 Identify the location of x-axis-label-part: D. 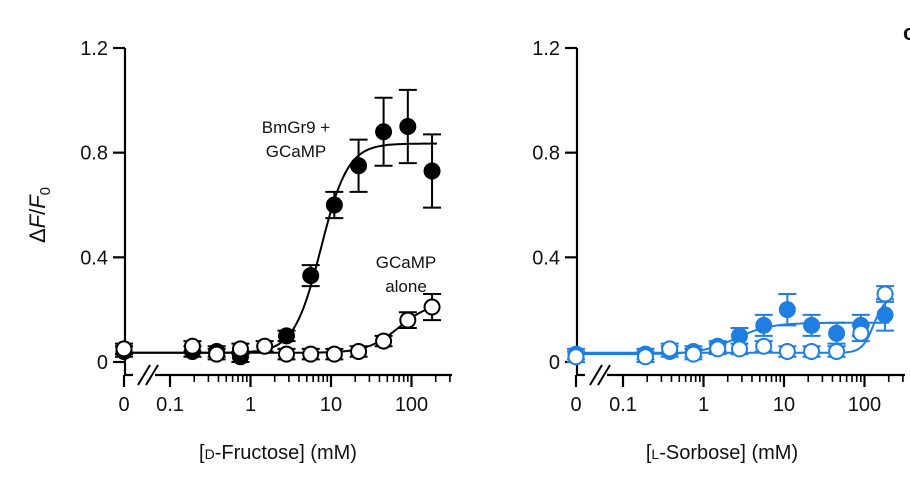
(210, 454).